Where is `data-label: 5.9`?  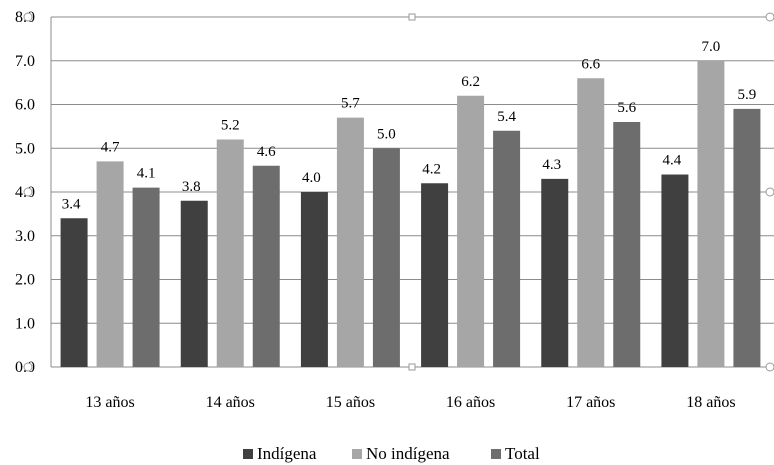 data-label: 5.9 is located at coordinates (747, 95).